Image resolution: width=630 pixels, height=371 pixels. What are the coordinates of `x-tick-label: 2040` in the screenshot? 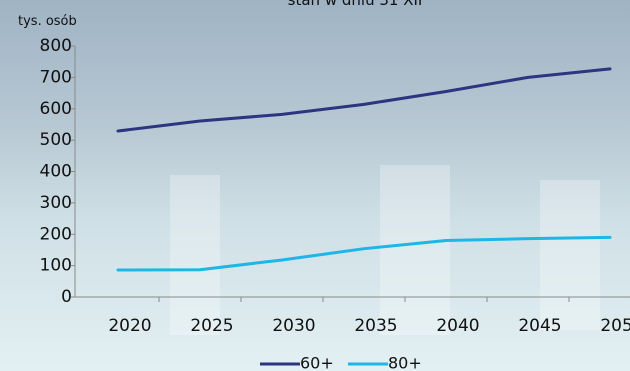 It's located at (457, 326).